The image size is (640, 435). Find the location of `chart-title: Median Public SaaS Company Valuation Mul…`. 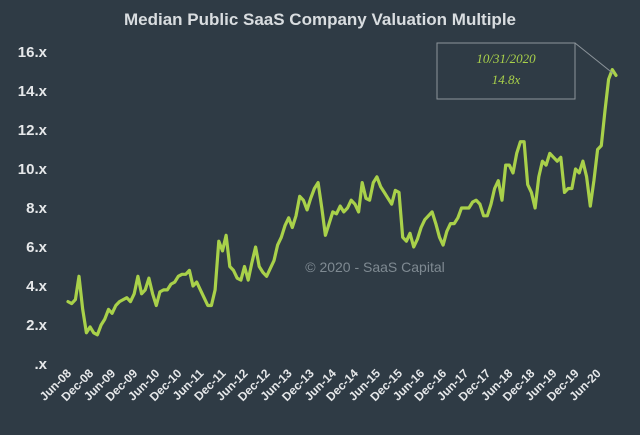

chart-title: Median Public SaaS Company Valuation Mul… is located at coordinates (320, 19).